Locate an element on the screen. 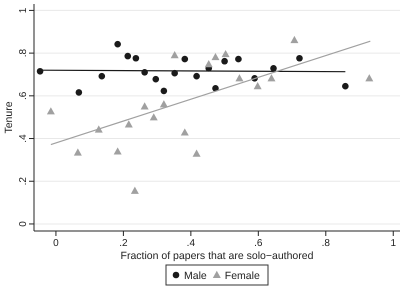 This screenshot has height=291, width=408. y-tick-label: .6 is located at coordinates (23, 95).